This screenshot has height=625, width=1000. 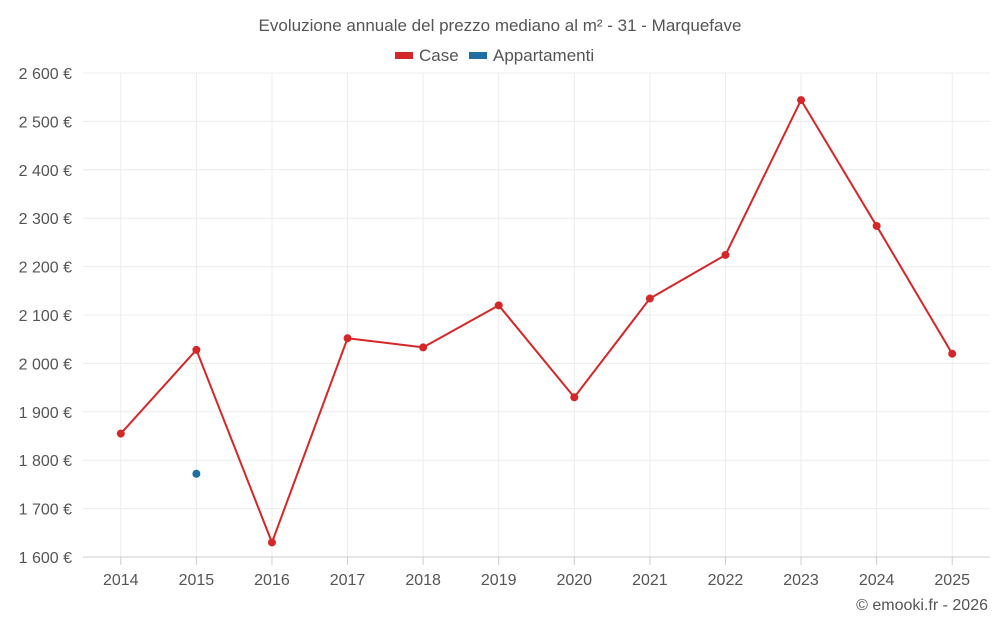 What do you see at coordinates (45, 461) in the screenshot?
I see `y-tick-label: 1 800 €` at bounding box center [45, 461].